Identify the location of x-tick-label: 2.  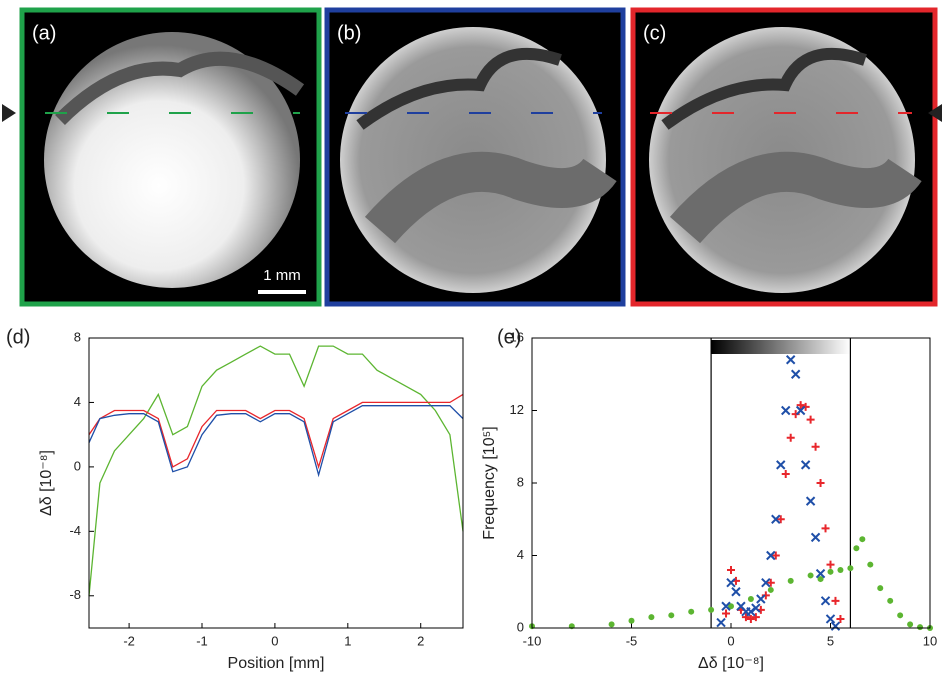
(420, 640).